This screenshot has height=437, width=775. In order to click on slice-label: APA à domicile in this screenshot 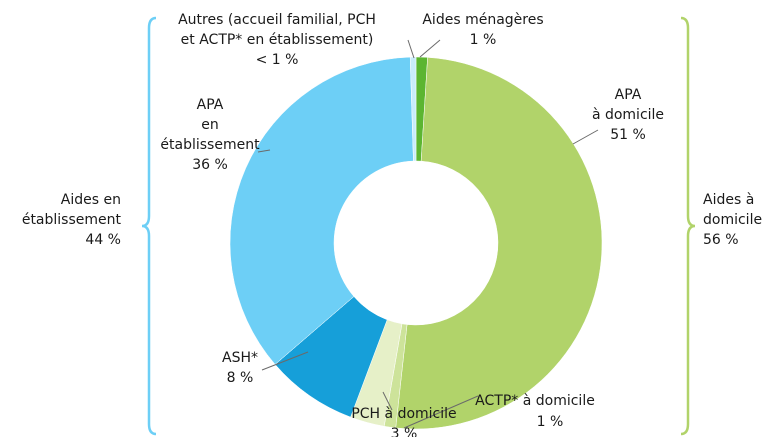, I will do `click(628, 105)`.